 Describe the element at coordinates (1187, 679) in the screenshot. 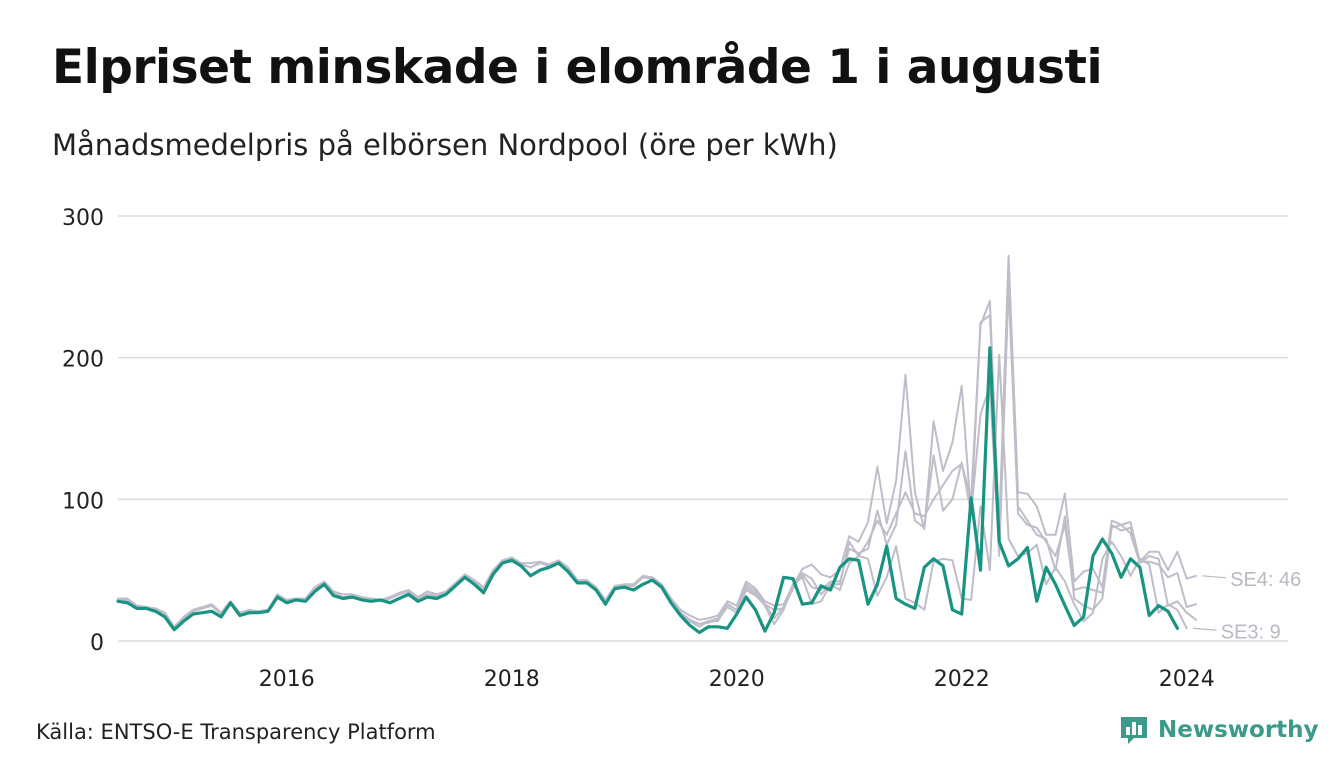

I see `x-tick-label-2024: 2024` at that location.